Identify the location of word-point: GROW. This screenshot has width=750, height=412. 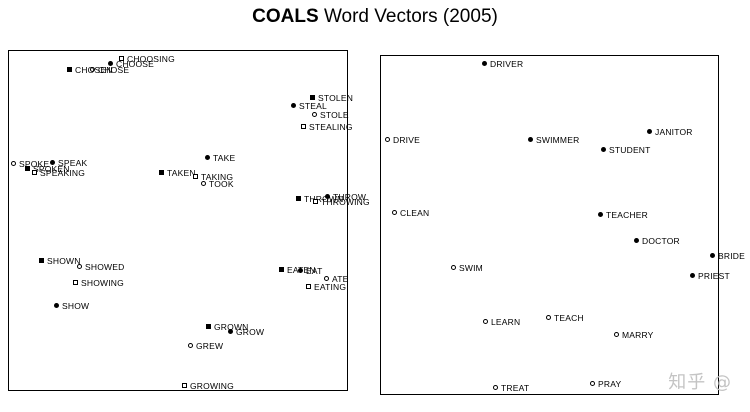
(246, 331).